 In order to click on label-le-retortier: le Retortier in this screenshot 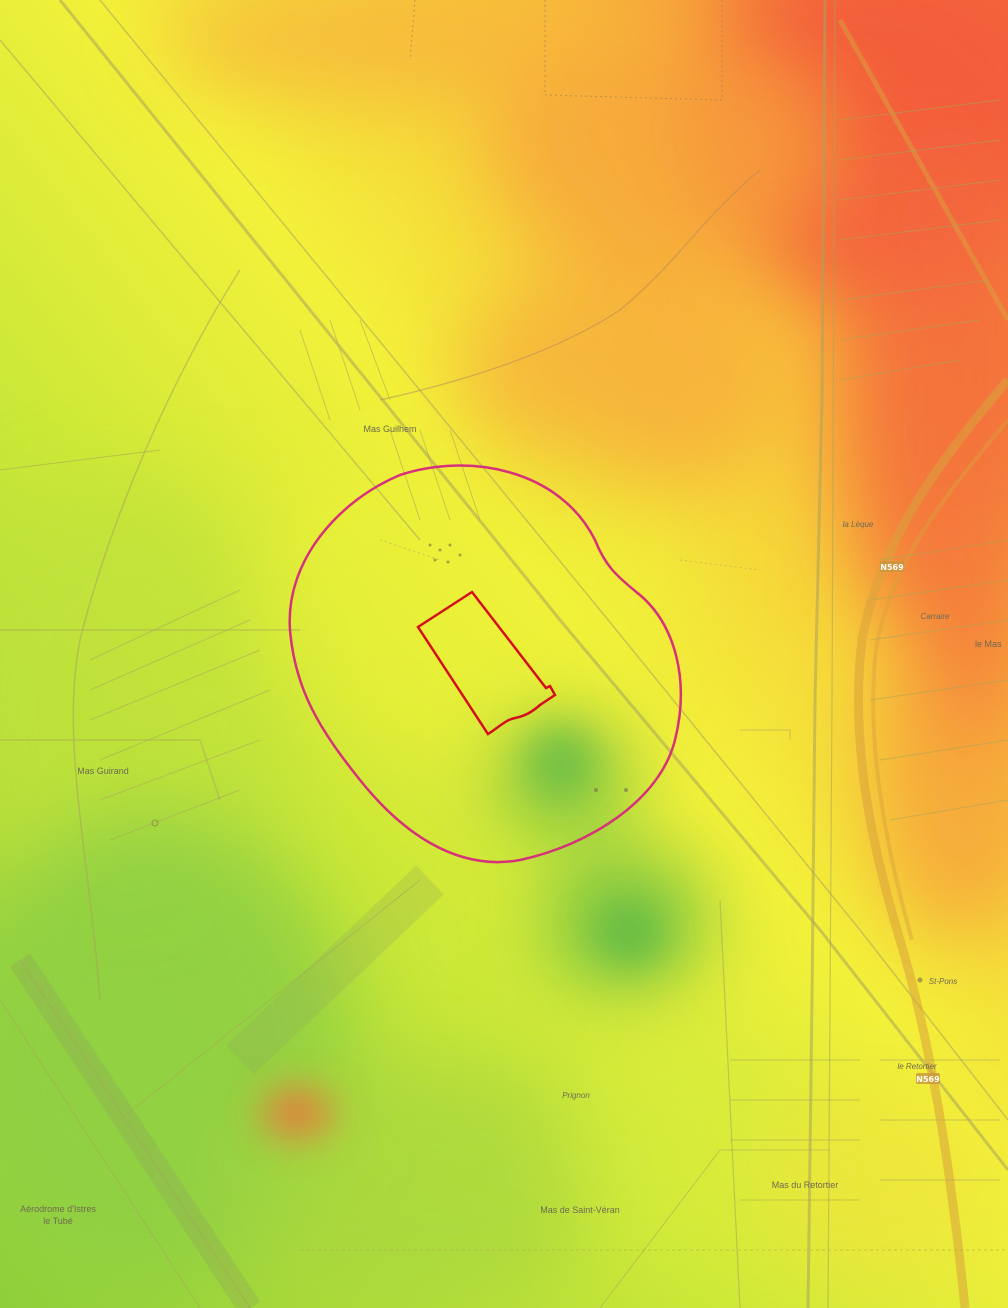, I will do `click(916, 1066)`.